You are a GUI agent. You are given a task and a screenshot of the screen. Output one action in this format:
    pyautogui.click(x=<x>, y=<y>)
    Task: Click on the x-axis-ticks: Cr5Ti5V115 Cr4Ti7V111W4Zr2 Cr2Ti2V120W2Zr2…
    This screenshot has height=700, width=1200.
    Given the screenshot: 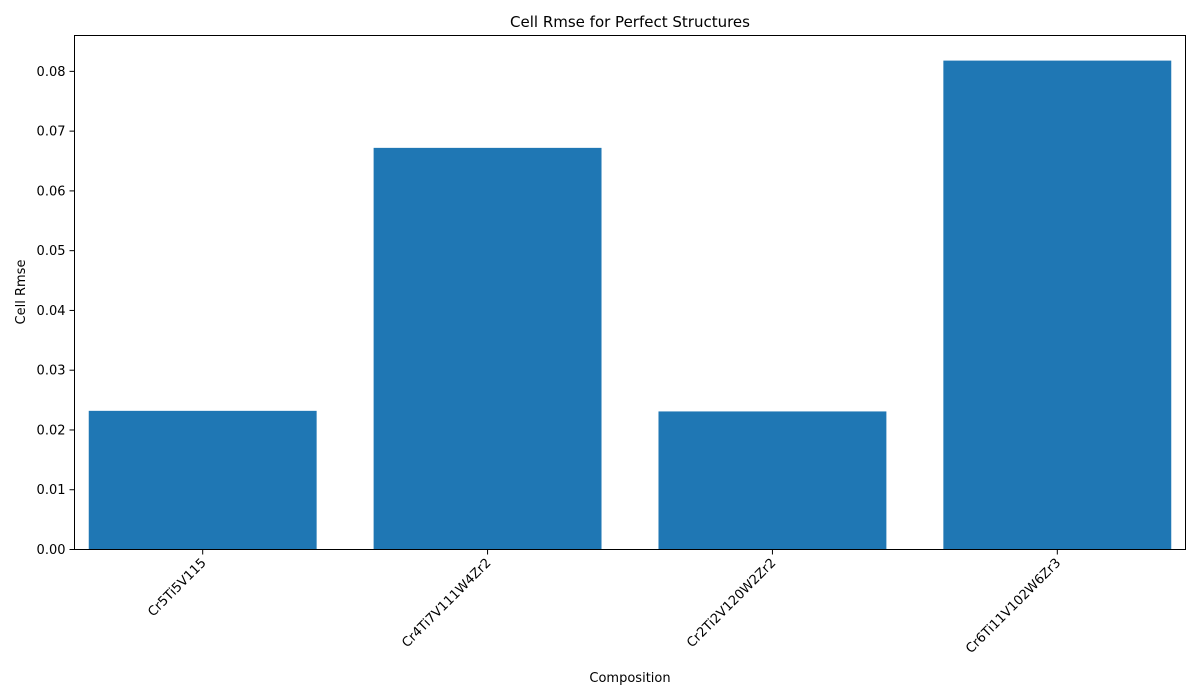 What is the action you would take?
    pyautogui.click(x=604, y=603)
    